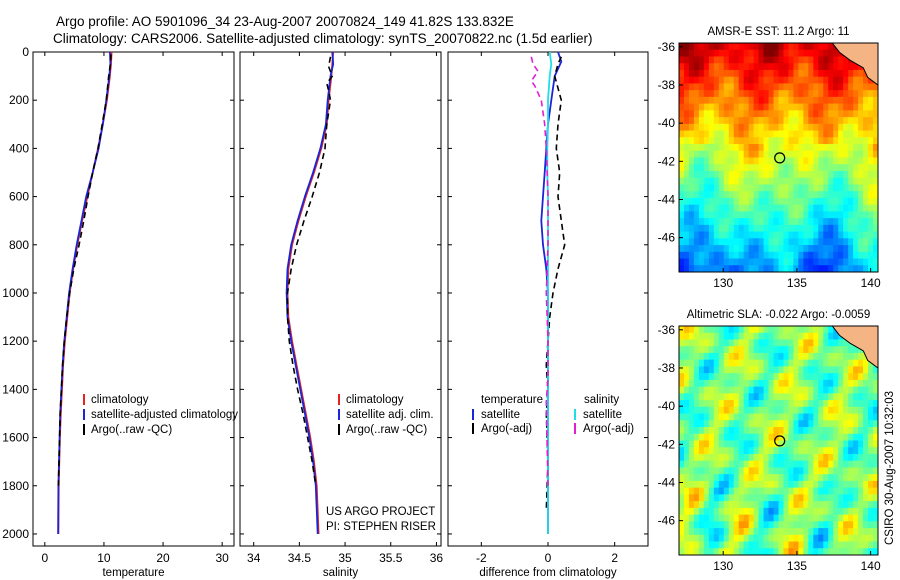 This screenshot has width=900, height=580. I want to click on project-credit-line2: PI: STEPHEN RISER, so click(381, 527).